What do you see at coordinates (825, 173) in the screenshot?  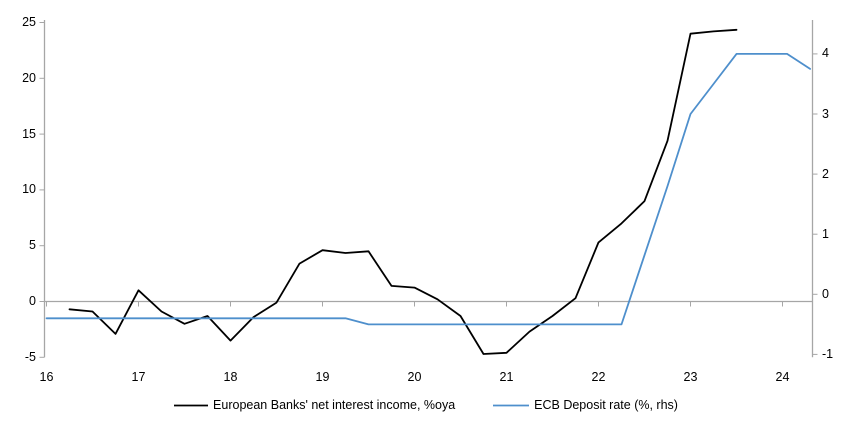 I see `right-axis-tick-label: 2` at bounding box center [825, 173].